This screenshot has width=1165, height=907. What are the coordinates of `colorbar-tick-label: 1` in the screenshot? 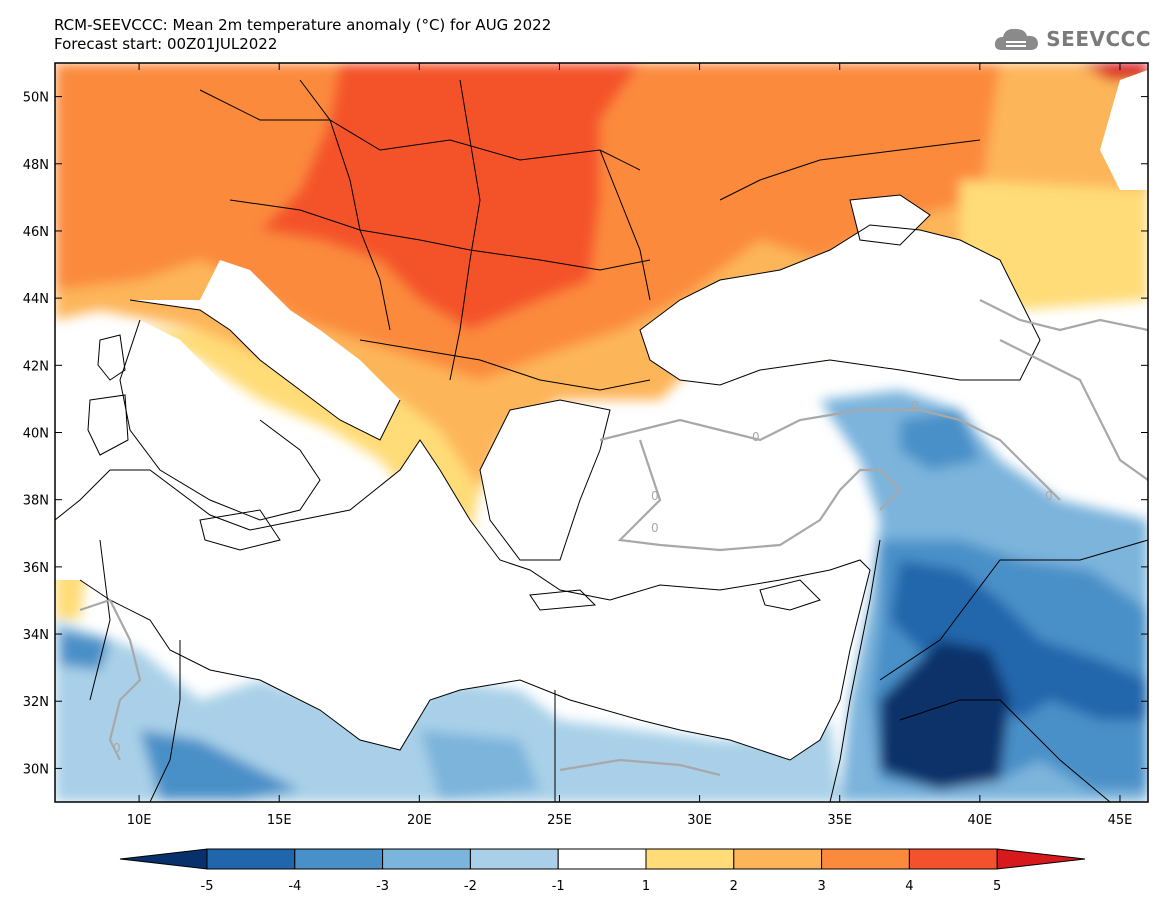 It's located at (646, 886).